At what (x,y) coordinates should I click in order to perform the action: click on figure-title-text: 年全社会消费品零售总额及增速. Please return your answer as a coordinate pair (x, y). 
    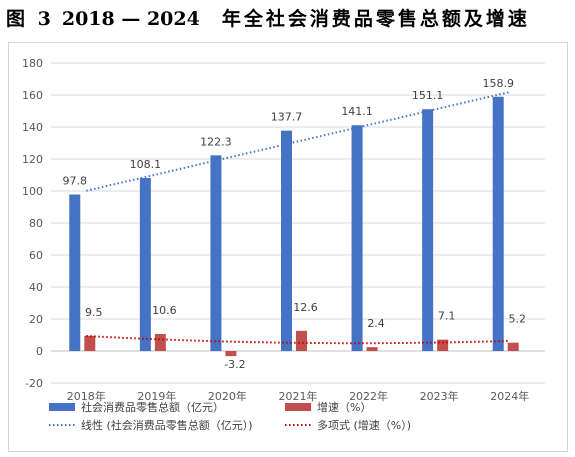
    Looking at the image, I should click on (375, 19).